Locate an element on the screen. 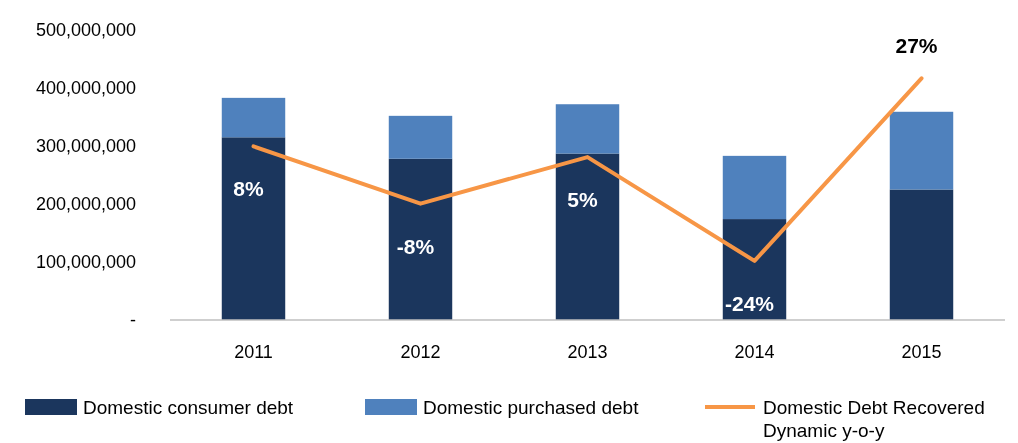  y-tick-label: 200,000,000 is located at coordinates (85, 204).